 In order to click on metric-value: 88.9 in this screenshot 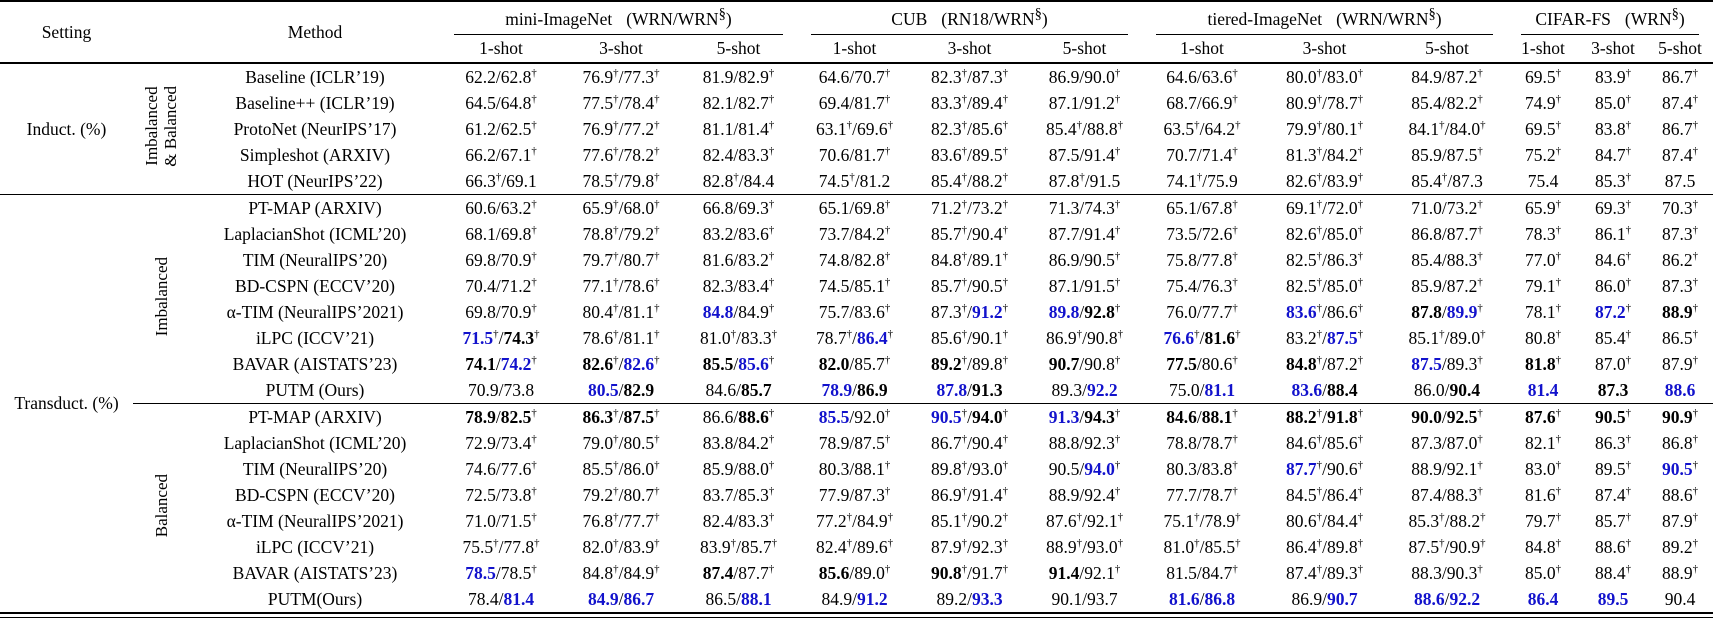, I will do `click(1677, 572)`.